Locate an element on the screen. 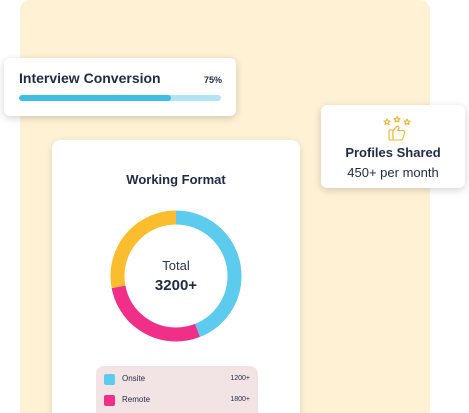 The image size is (469, 413). legend-item-remote: Remote 1800+ is located at coordinates (177, 401).